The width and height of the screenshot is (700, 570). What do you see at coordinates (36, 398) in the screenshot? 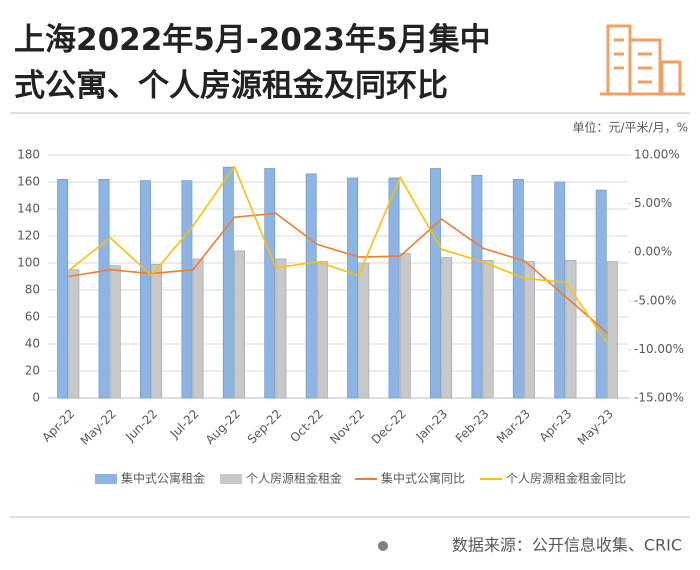
I see `y-tick-label: 0` at bounding box center [36, 398].